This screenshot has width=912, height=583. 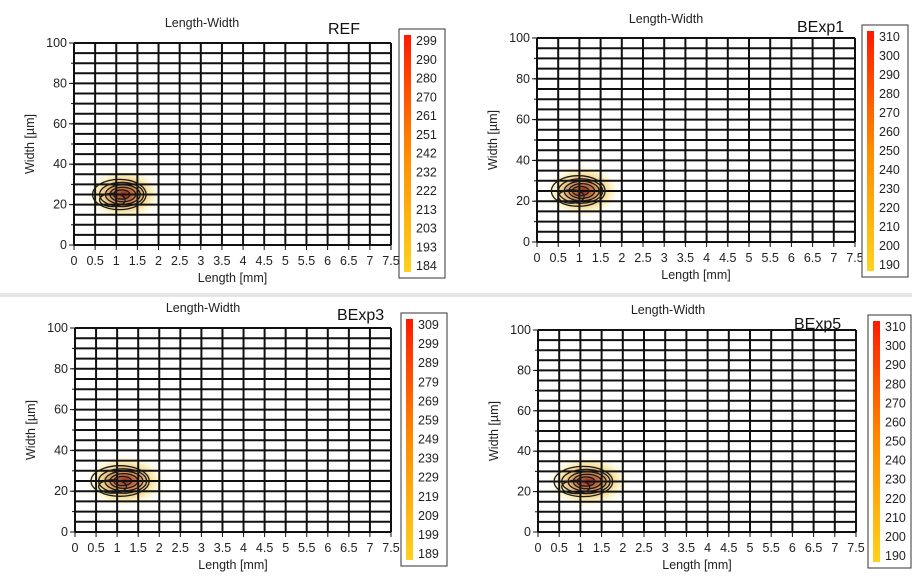 What do you see at coordinates (895, 537) in the screenshot?
I see `colorbar-label: 200` at bounding box center [895, 537].